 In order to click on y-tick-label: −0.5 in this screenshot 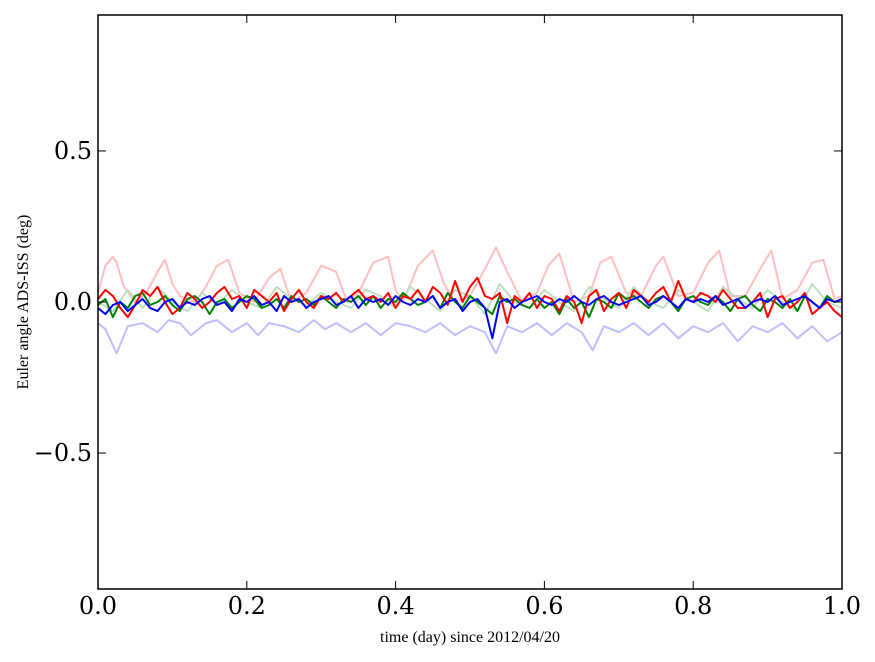, I will do `click(63, 453)`.